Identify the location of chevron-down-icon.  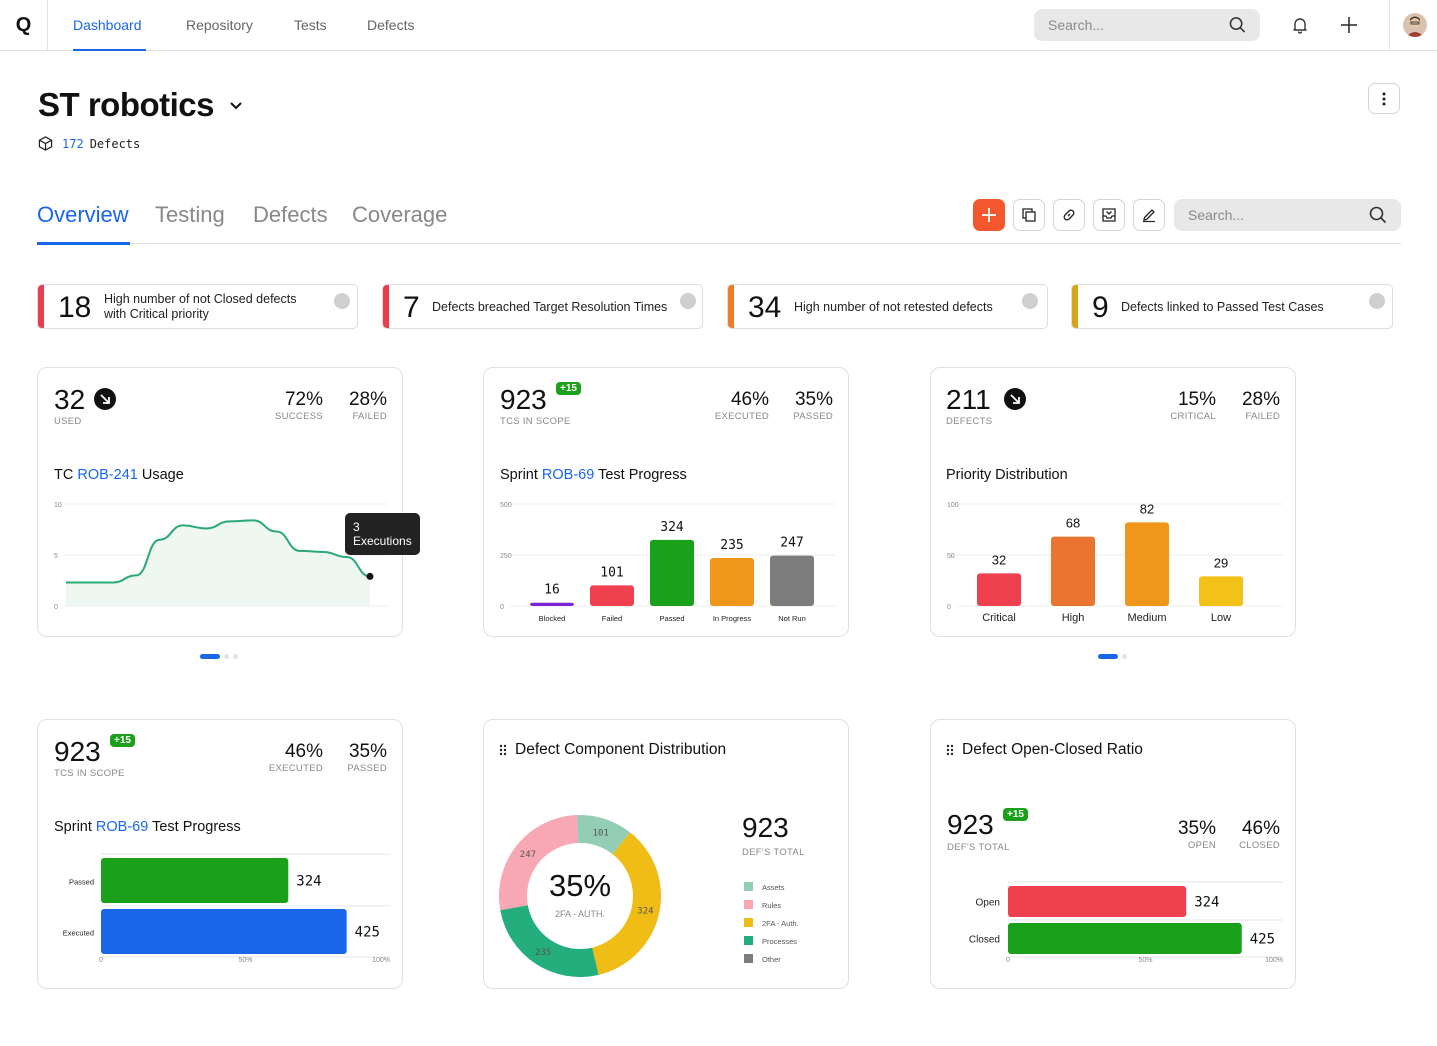
(236, 106).